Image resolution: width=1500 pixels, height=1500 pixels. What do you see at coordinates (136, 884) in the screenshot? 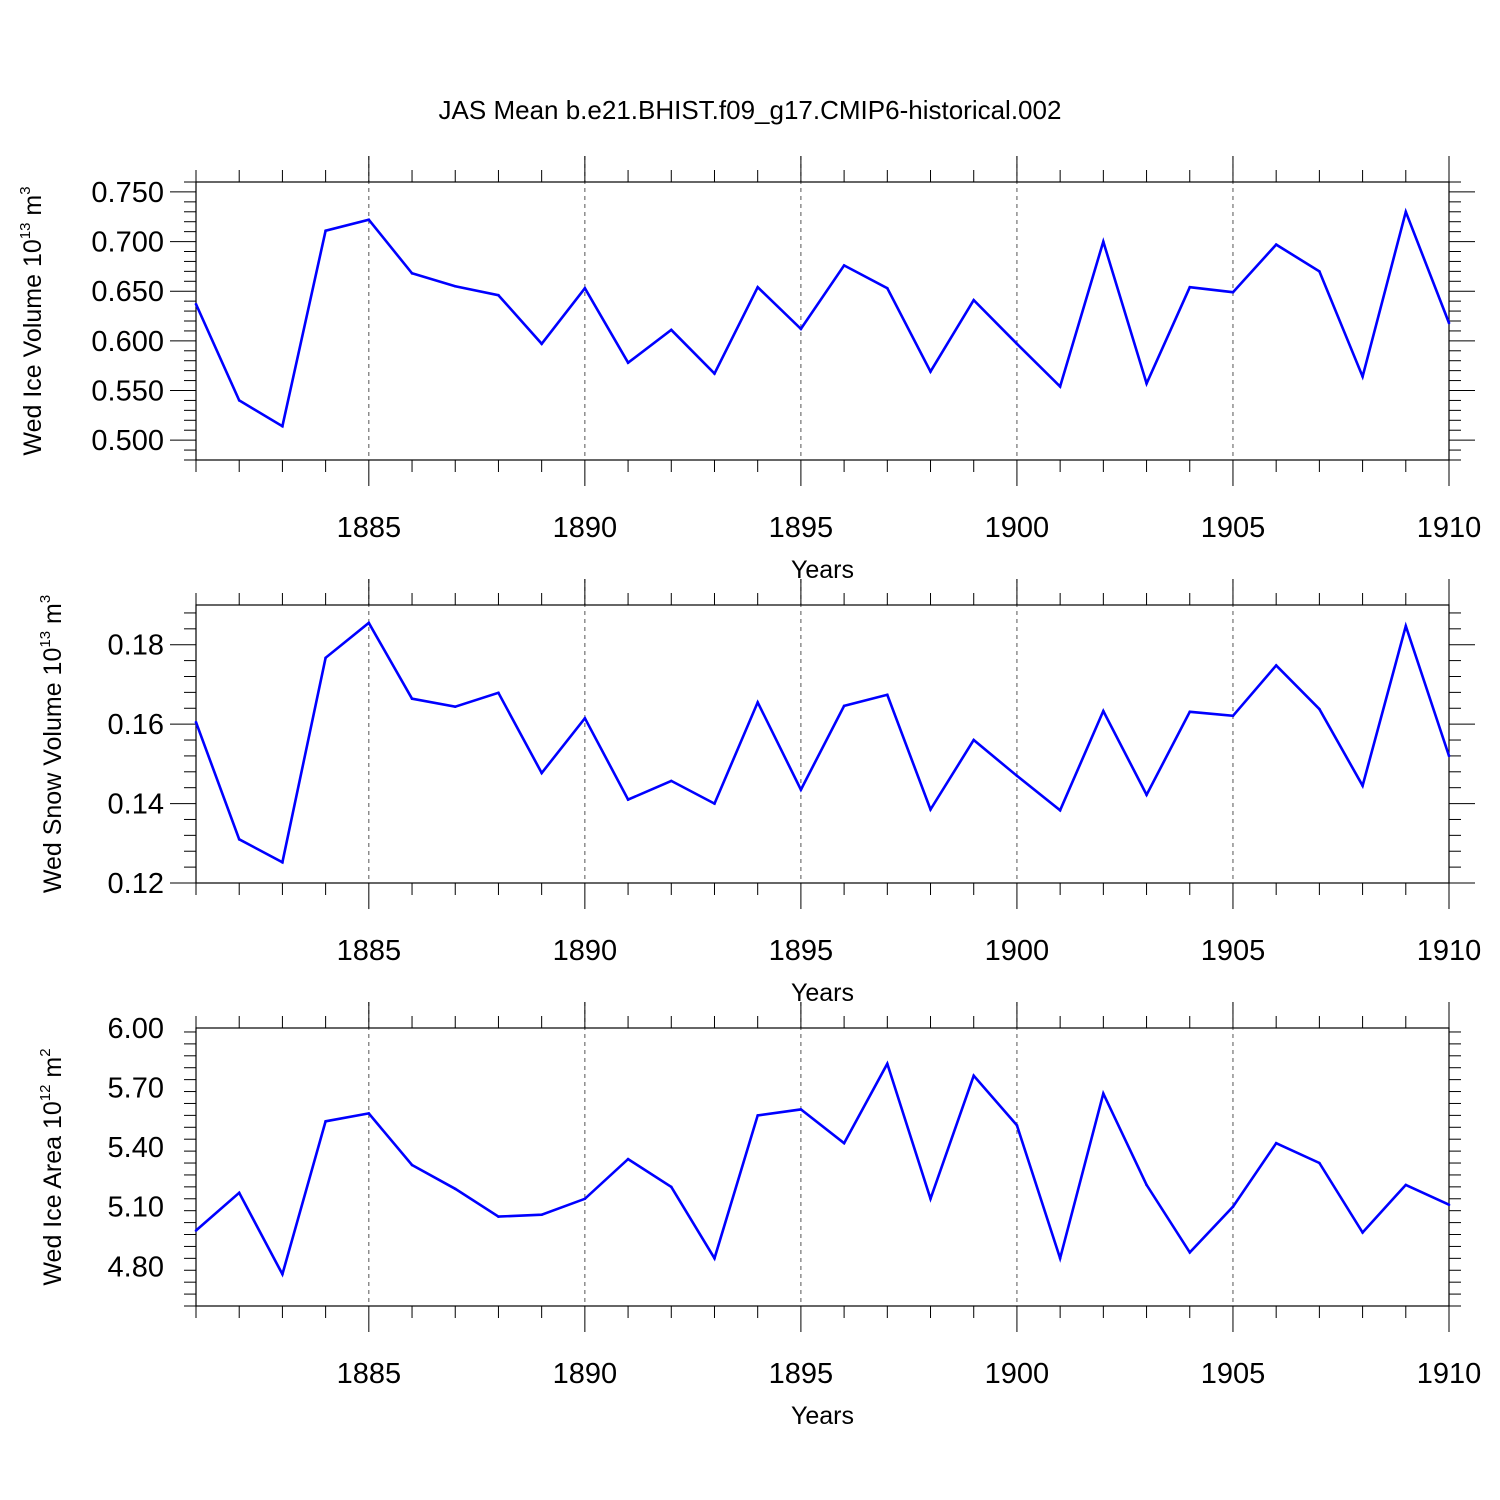
I see `y-tick-label: 0.12` at bounding box center [136, 884].